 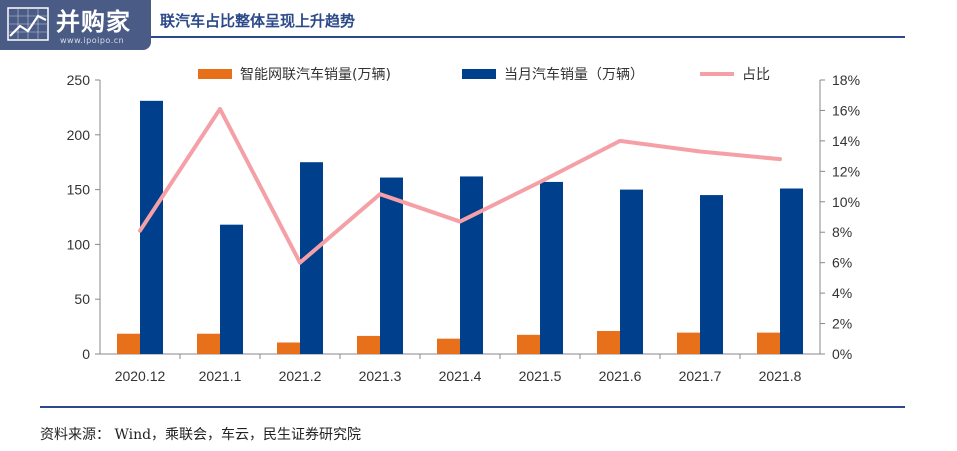 I want to click on y-left-tick-label: 200, so click(x=79, y=135).